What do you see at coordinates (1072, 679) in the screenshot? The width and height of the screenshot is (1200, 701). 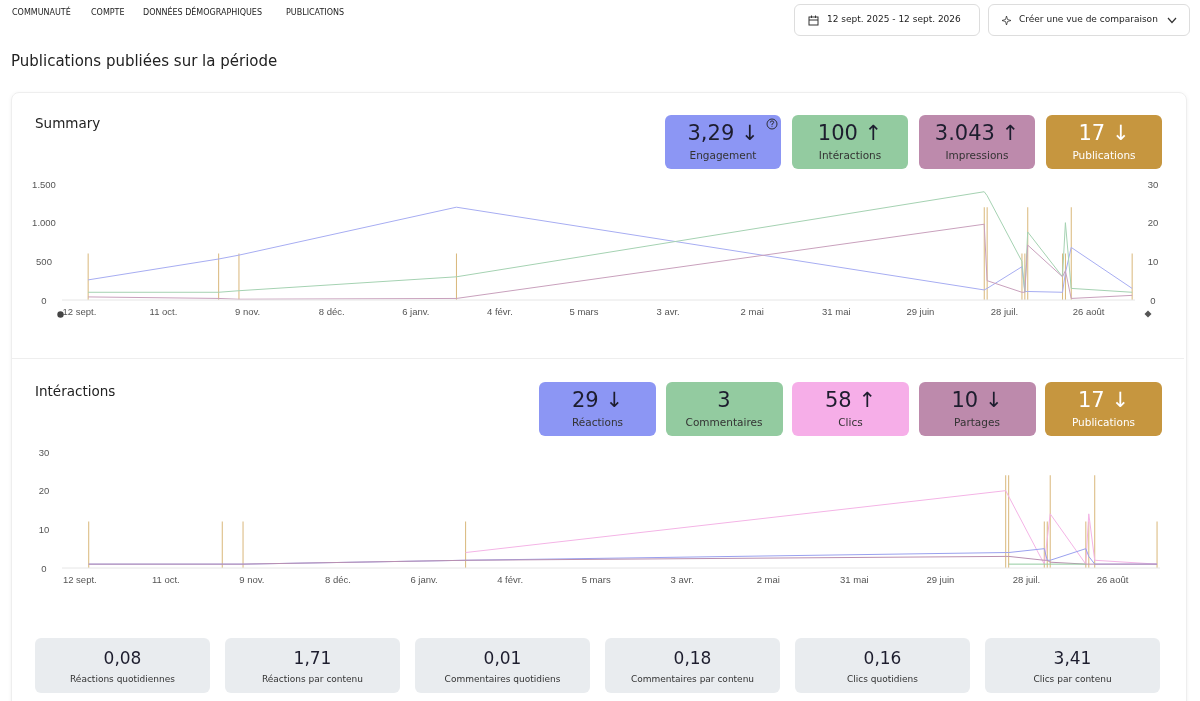 I see `category-label: Clics par contenu` at bounding box center [1072, 679].